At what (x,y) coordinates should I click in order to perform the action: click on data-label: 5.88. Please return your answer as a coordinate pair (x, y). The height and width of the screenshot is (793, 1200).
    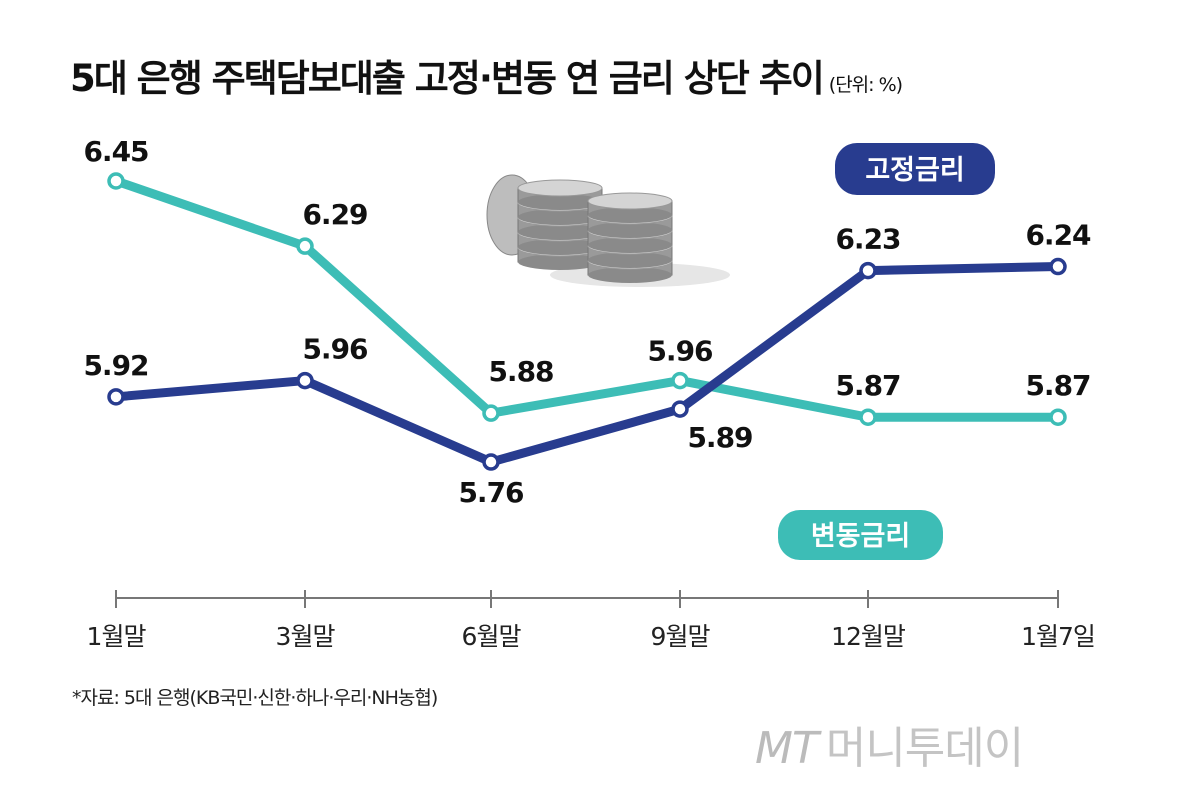
    Looking at the image, I should click on (520, 371).